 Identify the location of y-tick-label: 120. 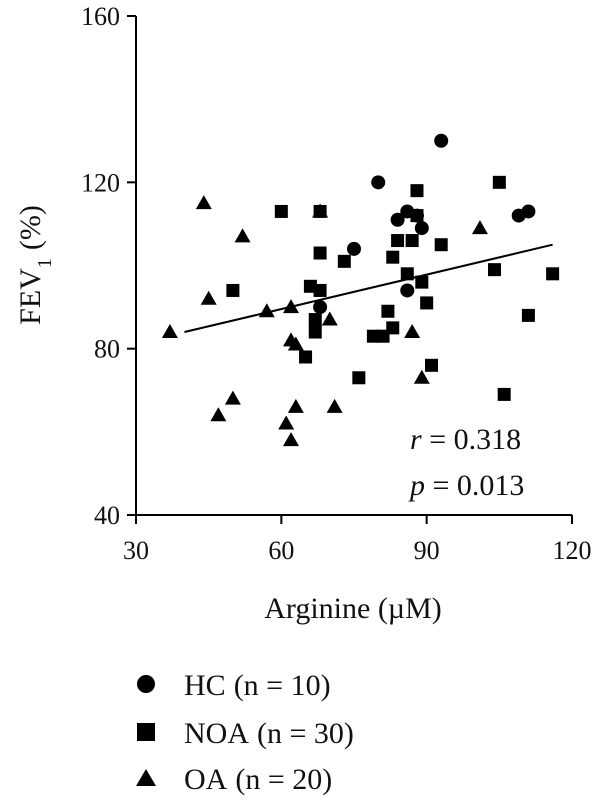
(100, 182).